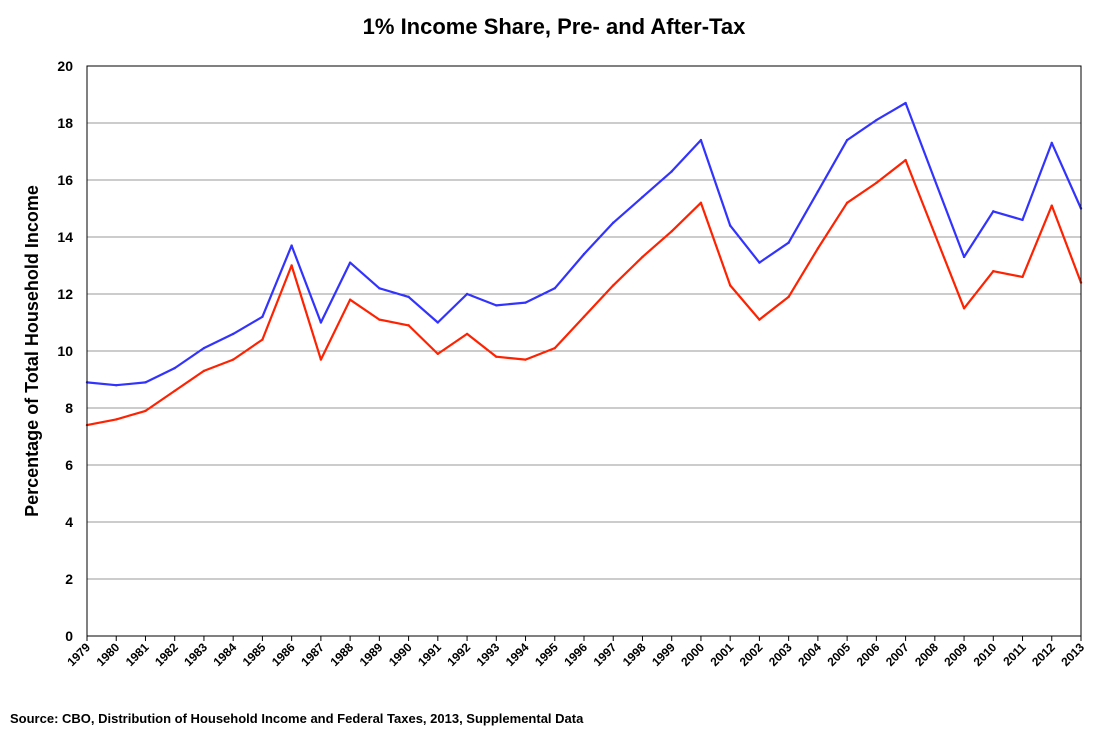  What do you see at coordinates (69, 579) in the screenshot?
I see `y-tick-label: 2` at bounding box center [69, 579].